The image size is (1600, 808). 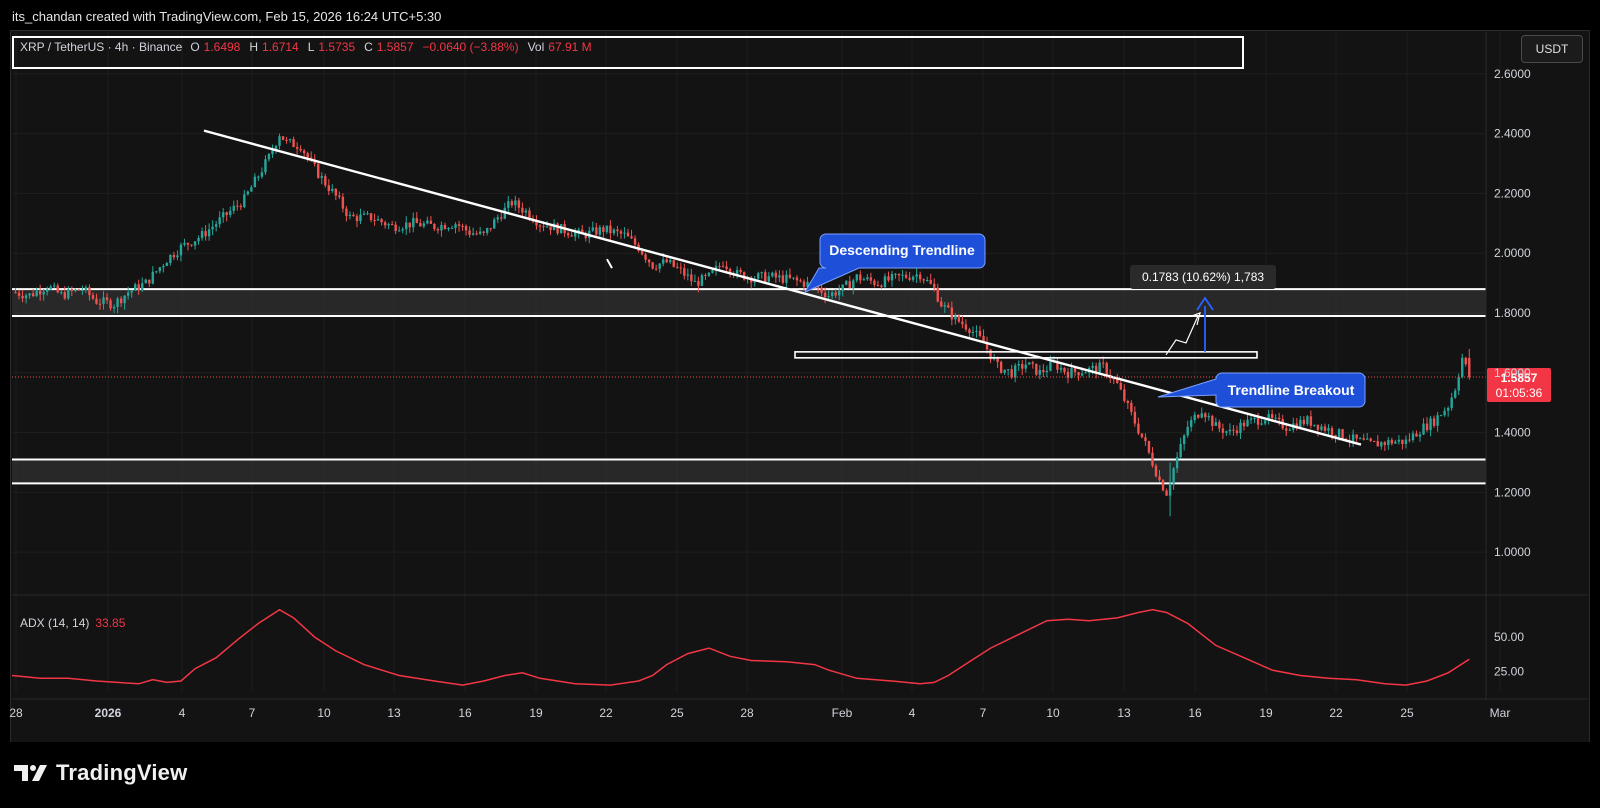 What do you see at coordinates (1552, 49) in the screenshot?
I see `currency-button: USDT` at bounding box center [1552, 49].